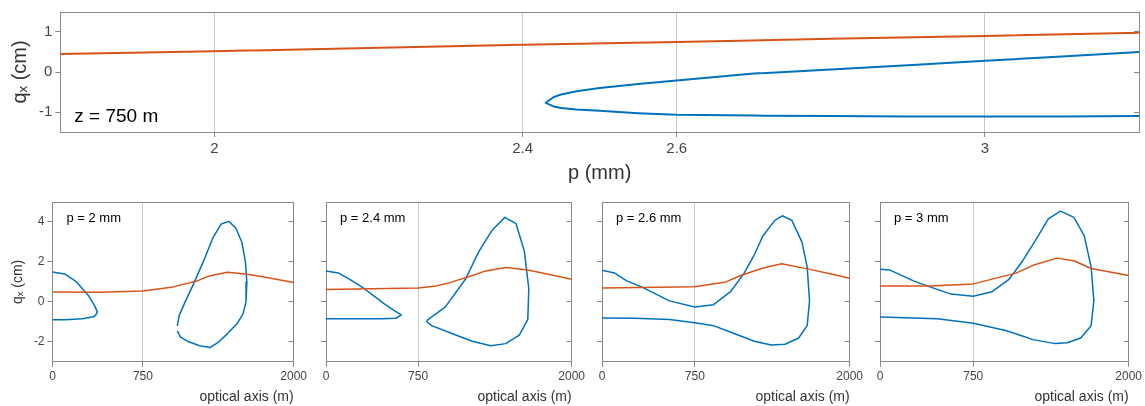  I want to click on annotation: z = 750 m, so click(116, 115).